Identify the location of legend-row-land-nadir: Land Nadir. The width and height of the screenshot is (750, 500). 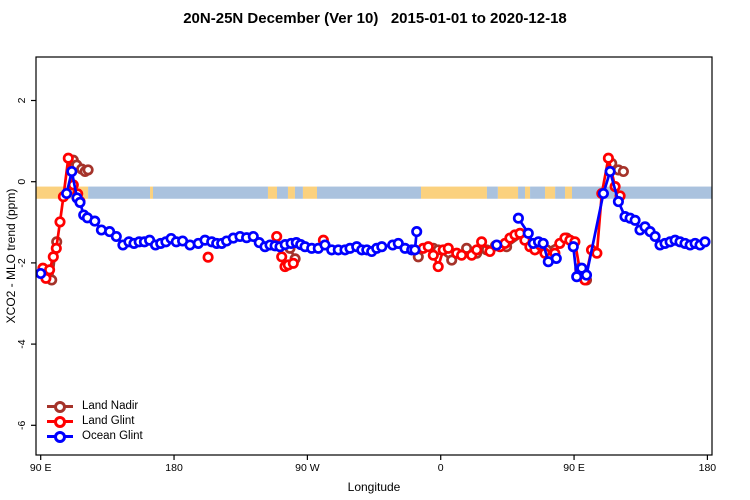
(95, 406).